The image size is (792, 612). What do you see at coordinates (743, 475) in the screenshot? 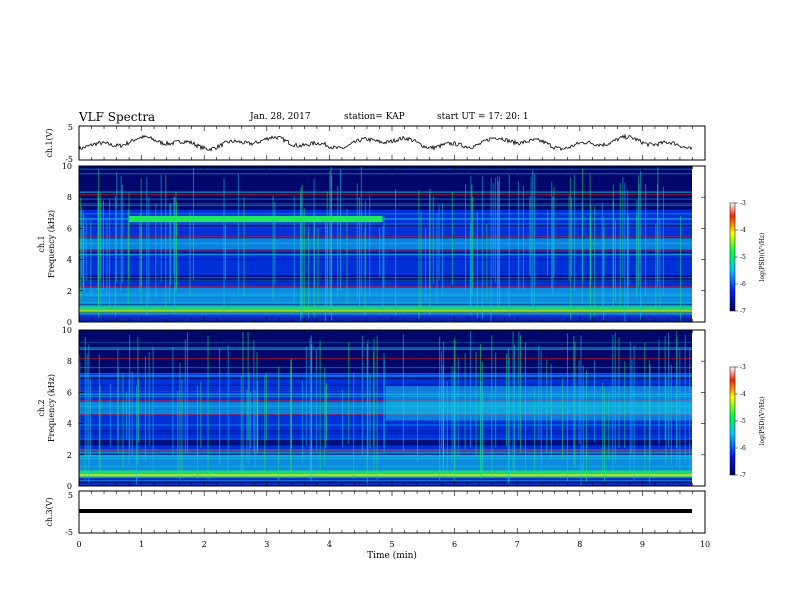
I see `colorbar-tick-label: -7` at bounding box center [743, 475].